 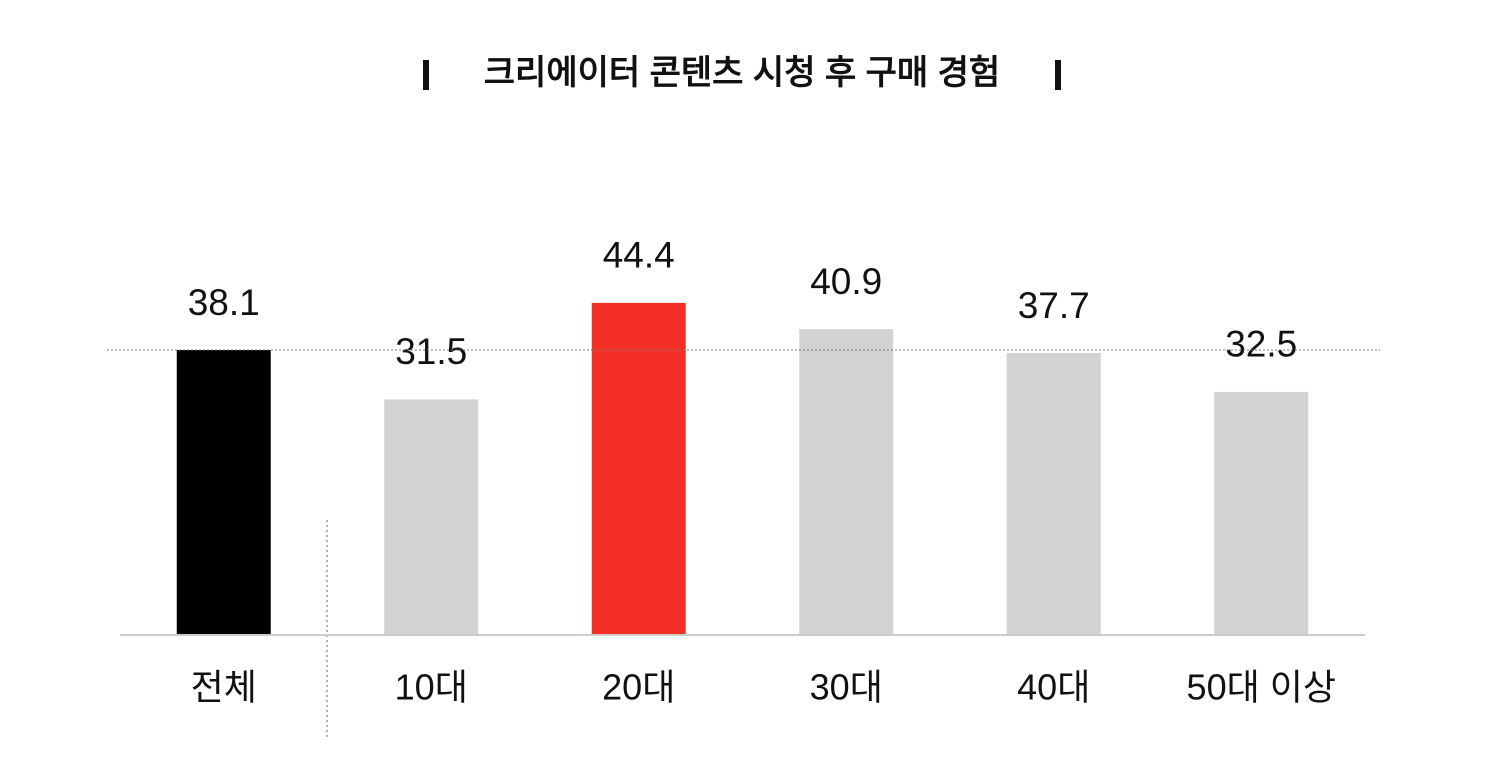 I want to click on value-label: 44.4, so click(x=639, y=255).